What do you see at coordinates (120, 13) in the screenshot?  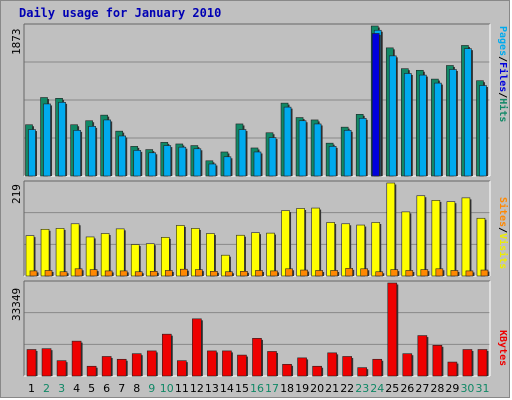 I see `chart-title: Daily usage for January 2010` at bounding box center [120, 13].